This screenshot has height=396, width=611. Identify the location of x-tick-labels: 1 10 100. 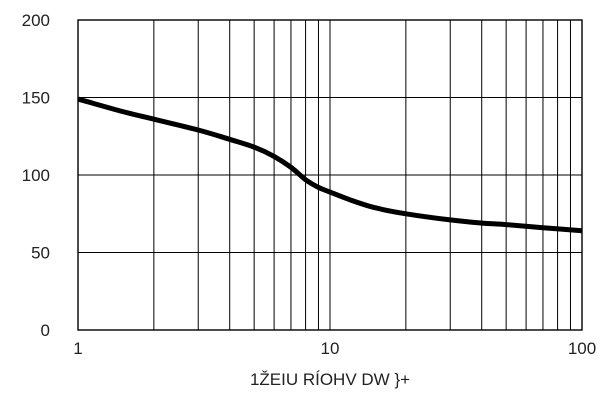
(334, 348).